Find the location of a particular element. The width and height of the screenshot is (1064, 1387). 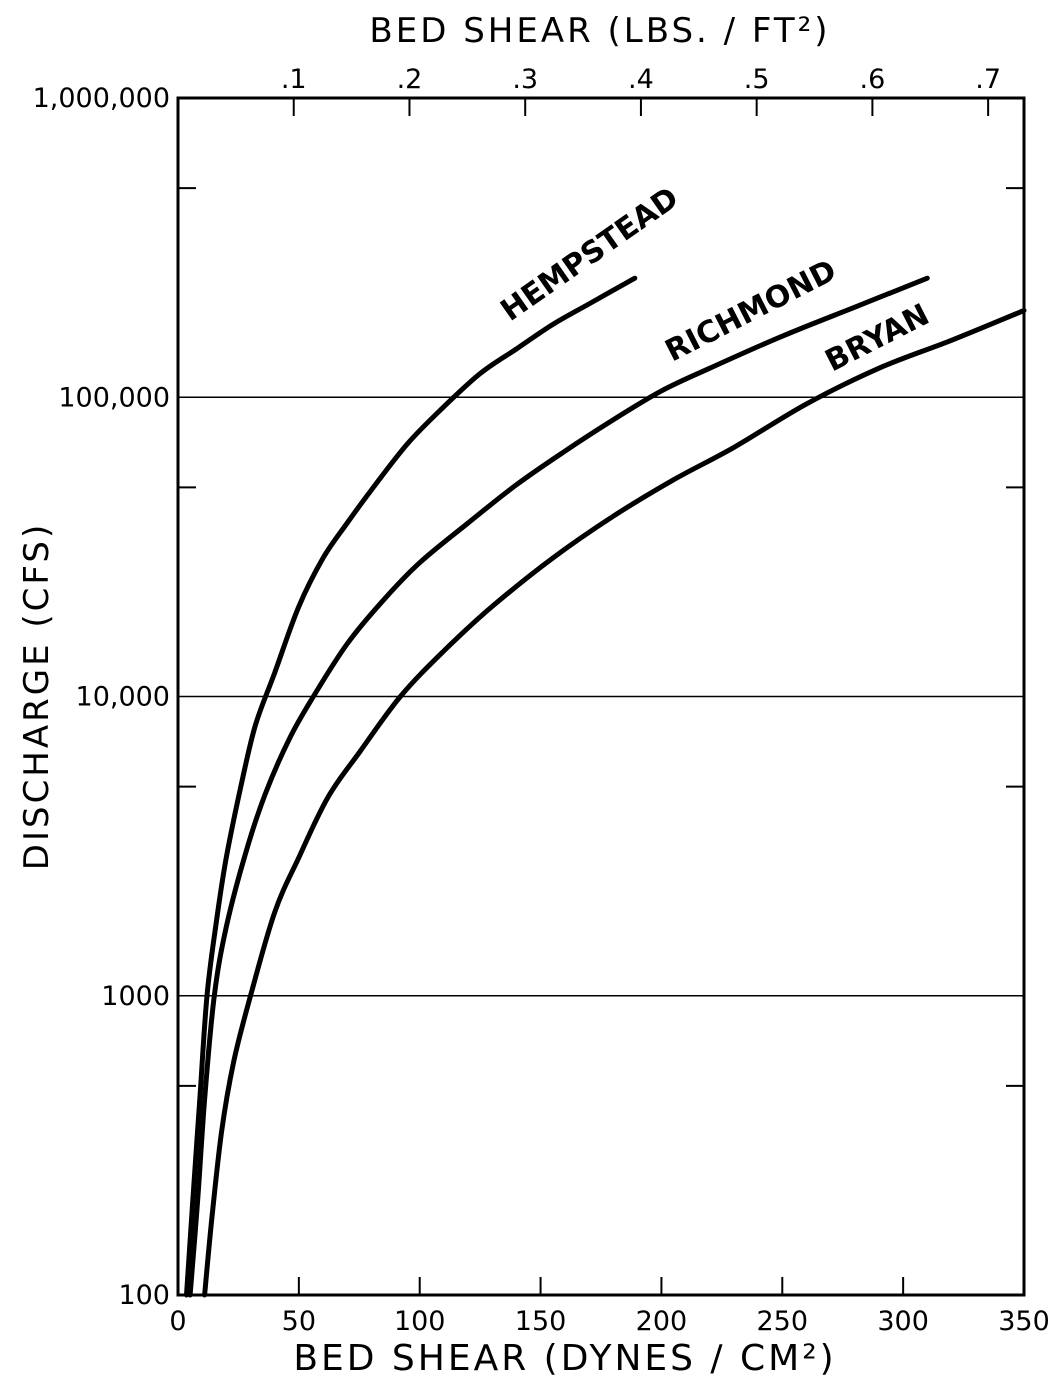

x-top-tick-label: .4 is located at coordinates (641, 79).